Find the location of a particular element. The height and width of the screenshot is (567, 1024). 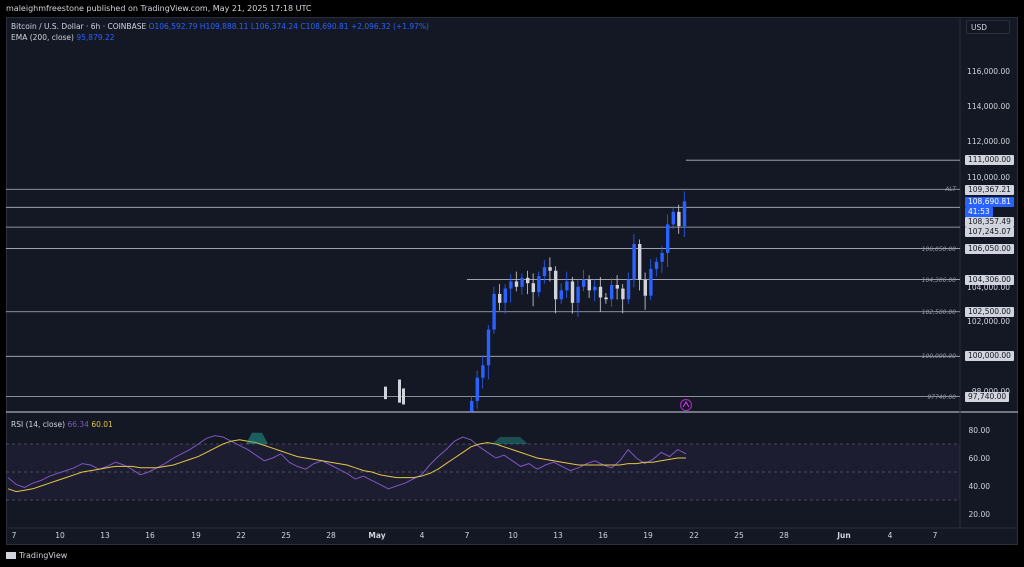

rsi-legend: RSI (14, close) 66.34 60.01 is located at coordinates (62, 424).